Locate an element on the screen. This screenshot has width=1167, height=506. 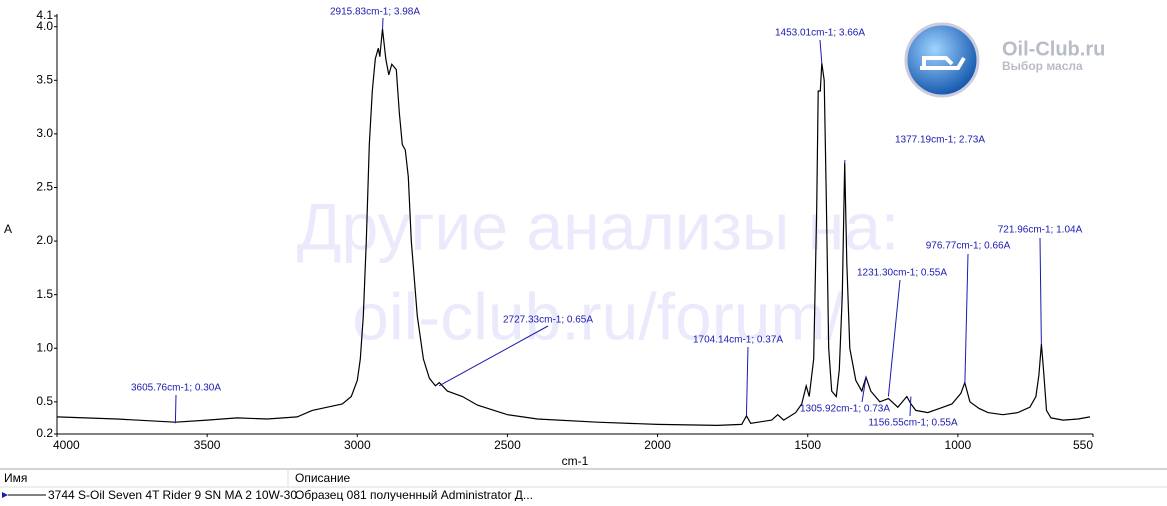
peak-label: 721.96cm-1; 1.04A is located at coordinates (1040, 230).